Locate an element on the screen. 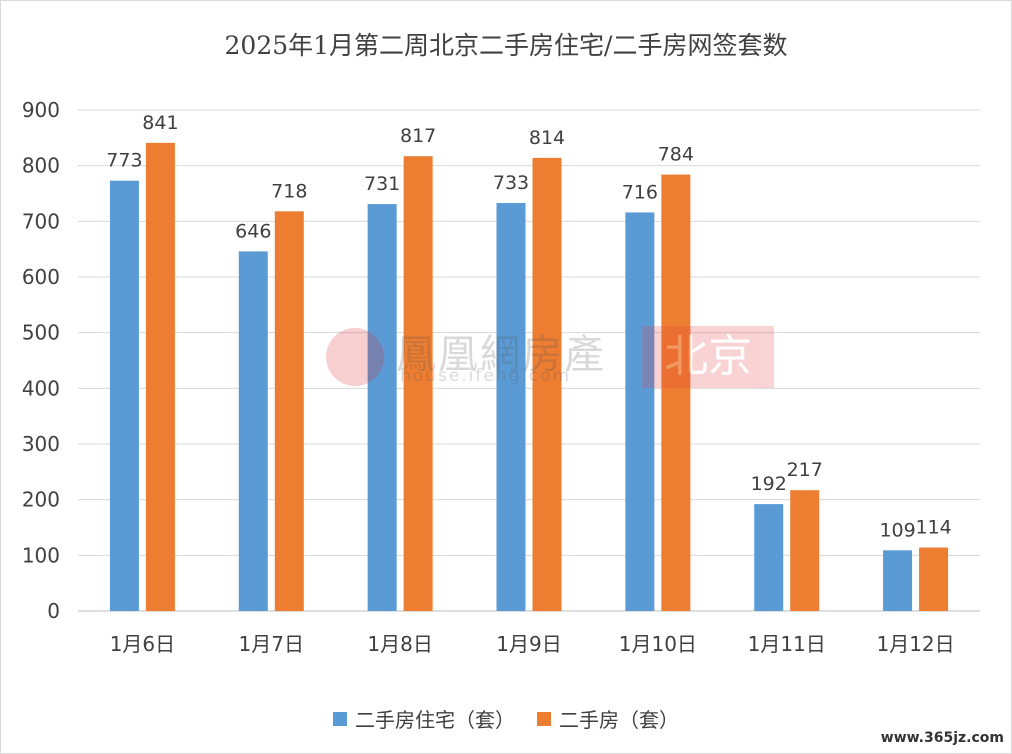  data-label: 731 is located at coordinates (382, 184).